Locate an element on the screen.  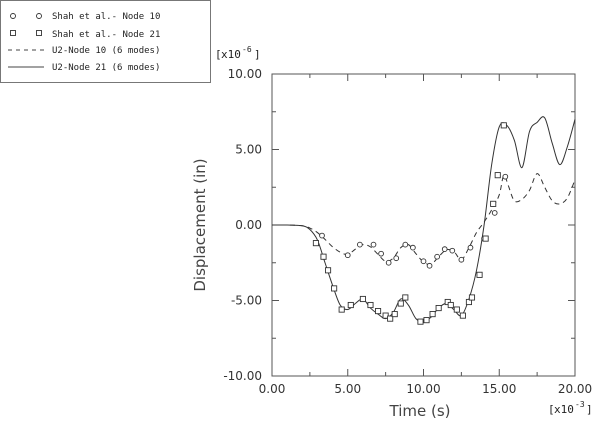
y-multiplier-bracket-close: ] is located at coordinates (257, 54).